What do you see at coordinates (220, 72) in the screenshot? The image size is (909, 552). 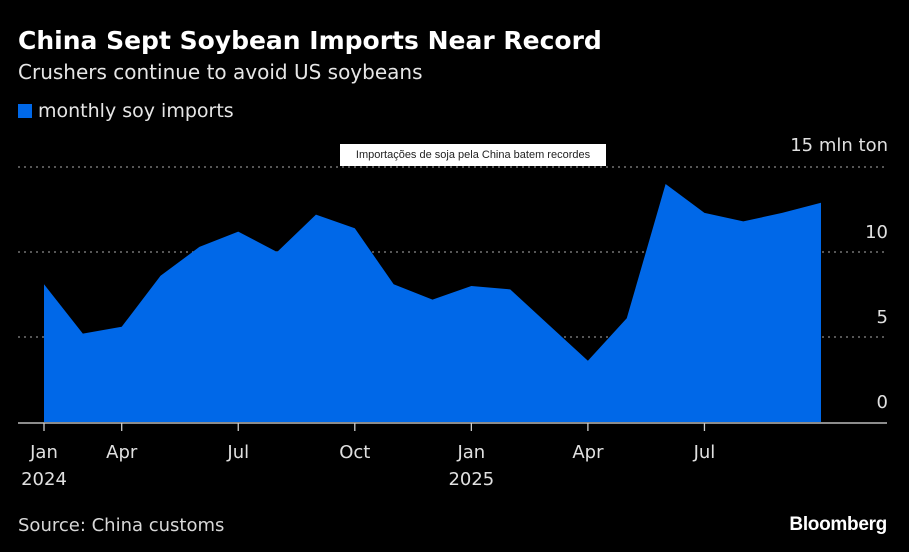 I see `chart-subtitle: Crushers continue to avoid US soybeans` at bounding box center [220, 72].